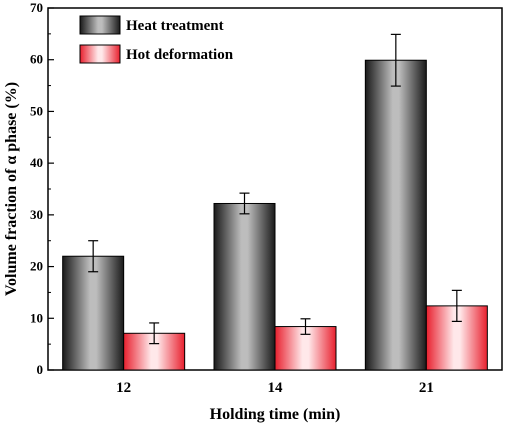  Describe the element at coordinates (123, 388) in the screenshot. I see `x-tick-label: 12` at that location.